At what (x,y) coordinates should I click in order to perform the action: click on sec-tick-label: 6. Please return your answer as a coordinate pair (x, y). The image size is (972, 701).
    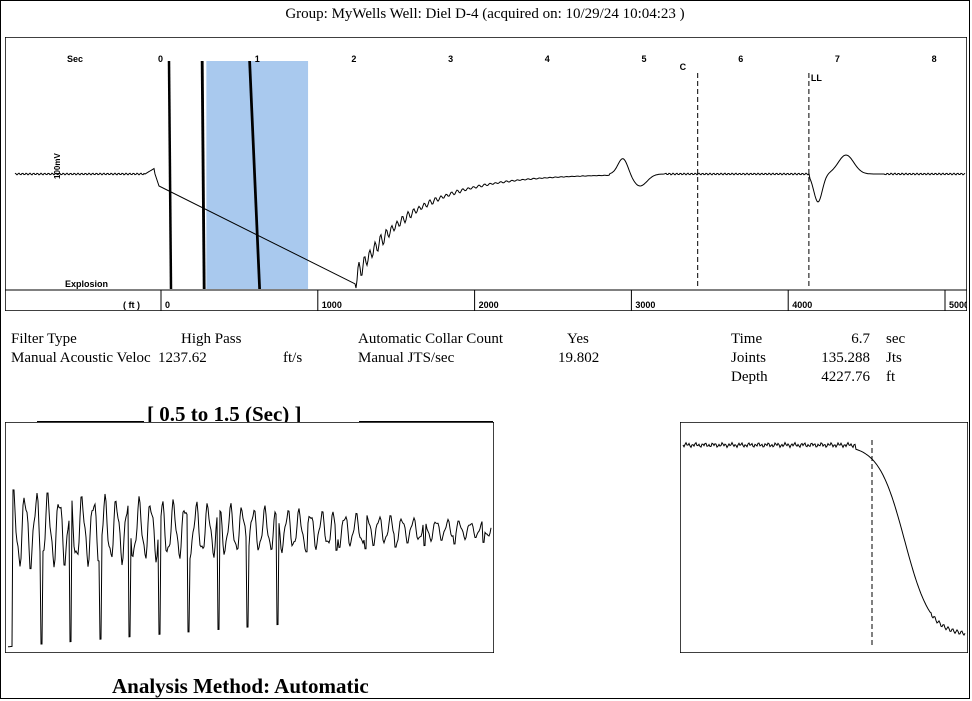
    Looking at the image, I should click on (740, 59).